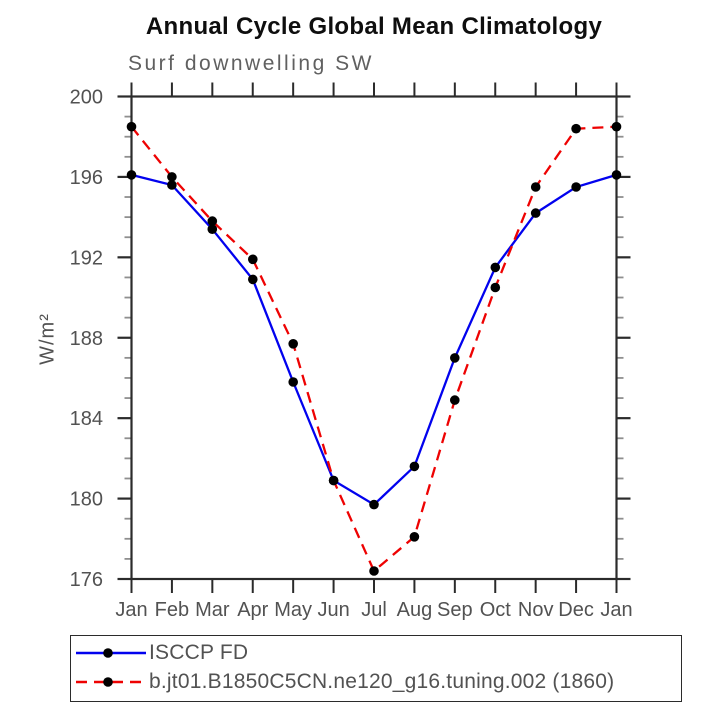 The width and height of the screenshot is (720, 720). I want to click on x-tick-label: Nov, so click(536, 610).